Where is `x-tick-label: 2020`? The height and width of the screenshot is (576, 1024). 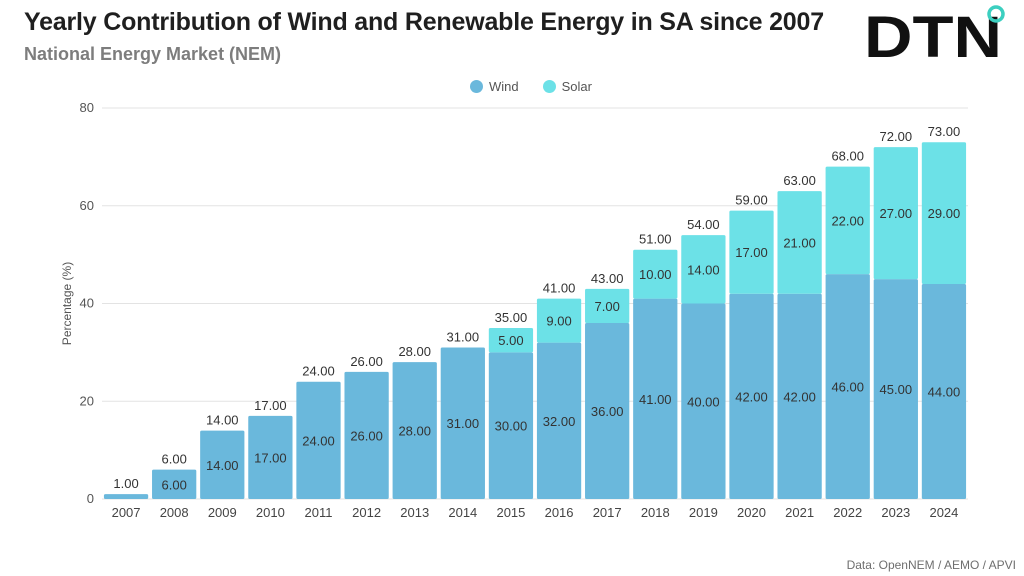
x-tick-label: 2020 is located at coordinates (751, 512).